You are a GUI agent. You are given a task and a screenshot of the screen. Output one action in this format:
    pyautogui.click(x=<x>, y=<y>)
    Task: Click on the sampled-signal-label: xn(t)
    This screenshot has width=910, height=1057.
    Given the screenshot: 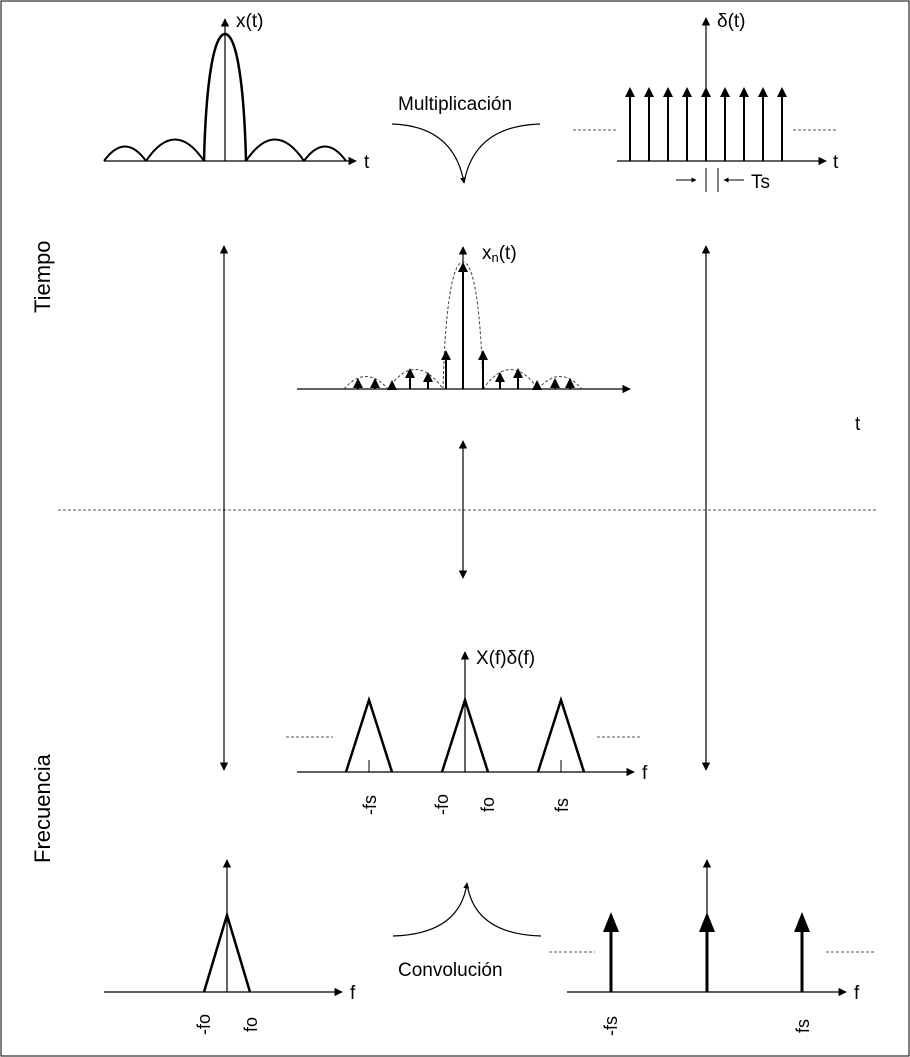 What is the action you would take?
    pyautogui.click(x=499, y=254)
    